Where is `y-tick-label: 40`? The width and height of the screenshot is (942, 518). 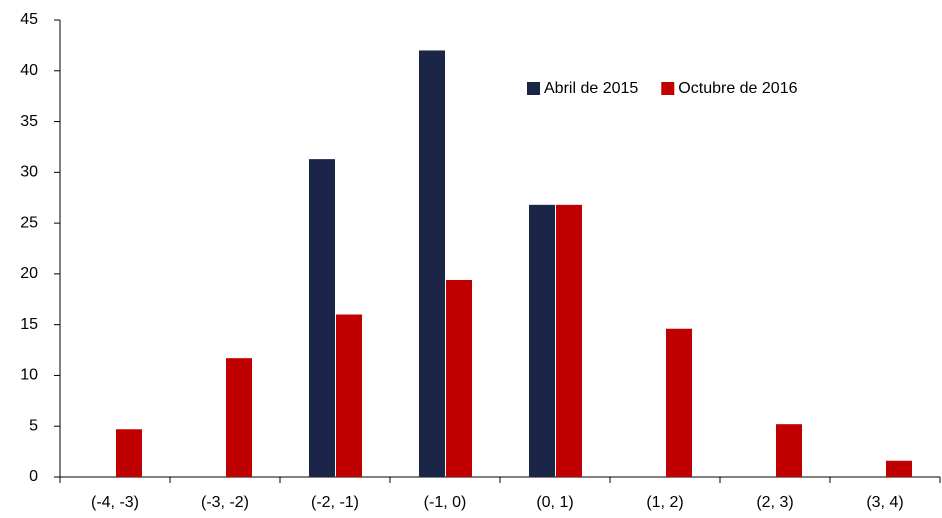 y-tick-label: 40 is located at coordinates (29, 70).